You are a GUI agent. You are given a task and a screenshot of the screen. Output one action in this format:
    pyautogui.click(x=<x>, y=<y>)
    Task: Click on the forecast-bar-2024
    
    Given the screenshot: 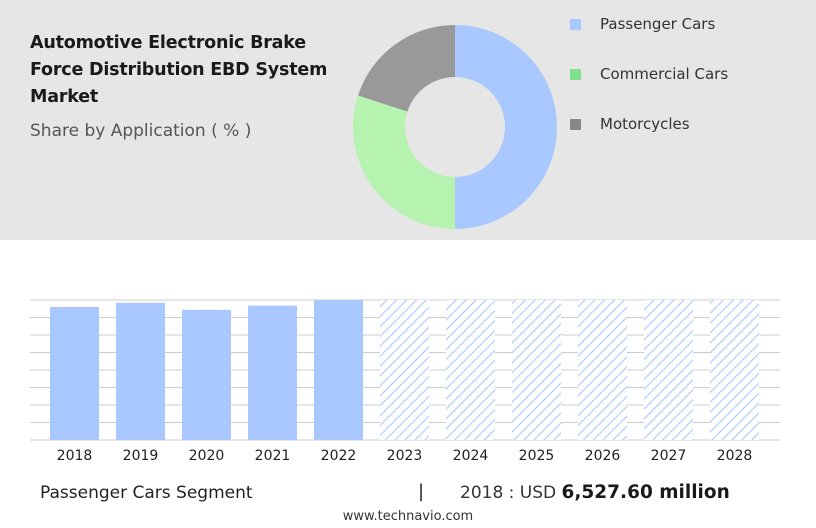 What is the action you would take?
    pyautogui.click(x=470, y=370)
    